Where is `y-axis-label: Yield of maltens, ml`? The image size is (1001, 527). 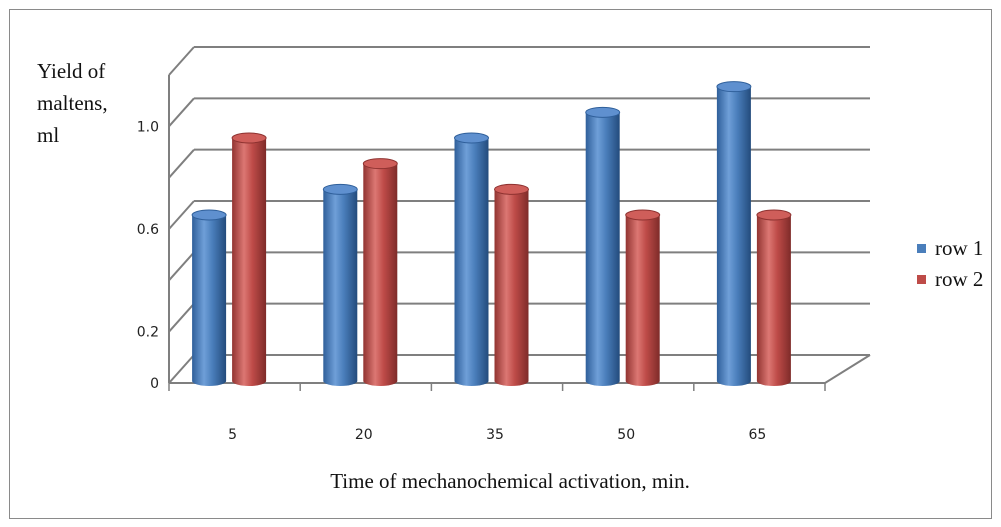
y-axis-label: Yield of maltens, ml is located at coordinates (72, 103).